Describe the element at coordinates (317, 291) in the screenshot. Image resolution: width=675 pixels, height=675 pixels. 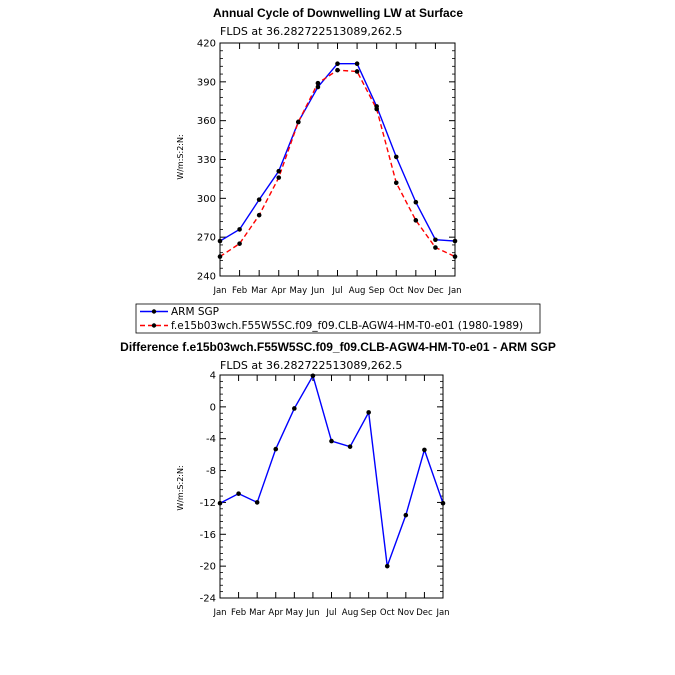
I see `chart1-xtick-label-5: Jun` at that location.